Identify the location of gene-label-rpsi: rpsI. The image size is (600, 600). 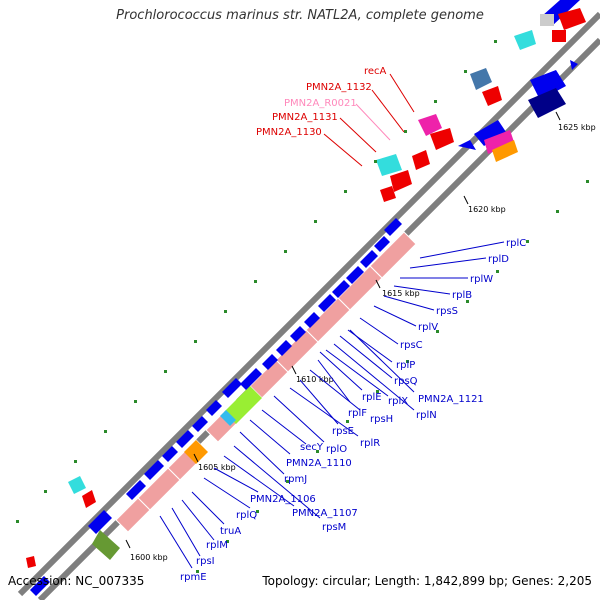
(205, 561).